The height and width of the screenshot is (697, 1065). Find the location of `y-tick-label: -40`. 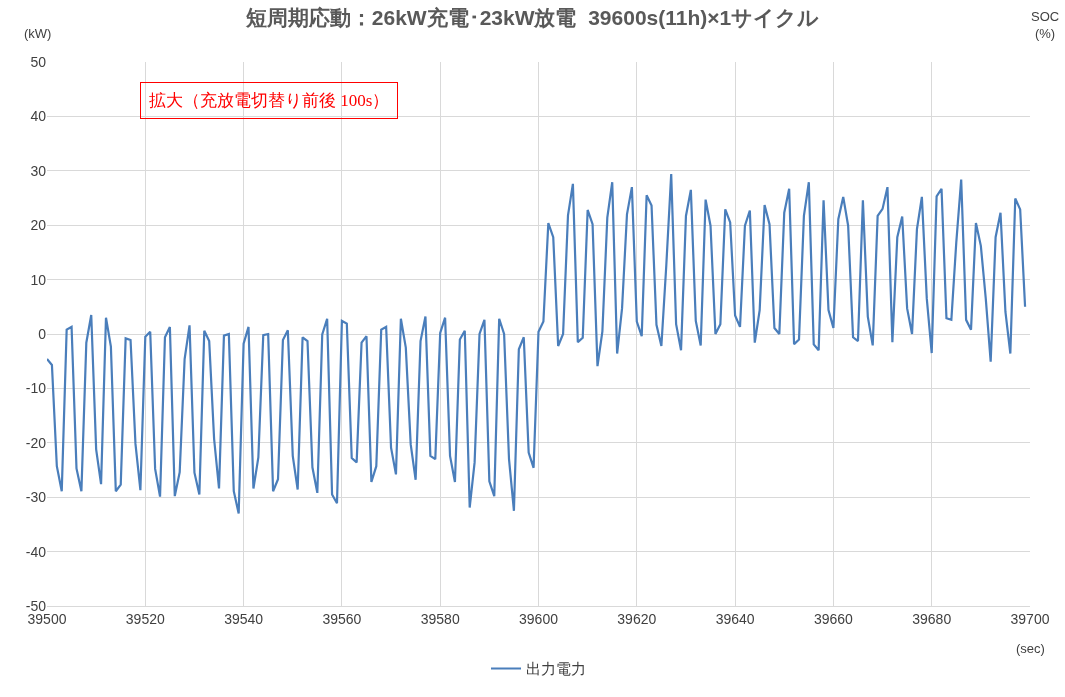

y-tick-label: -40 is located at coordinates (36, 551).